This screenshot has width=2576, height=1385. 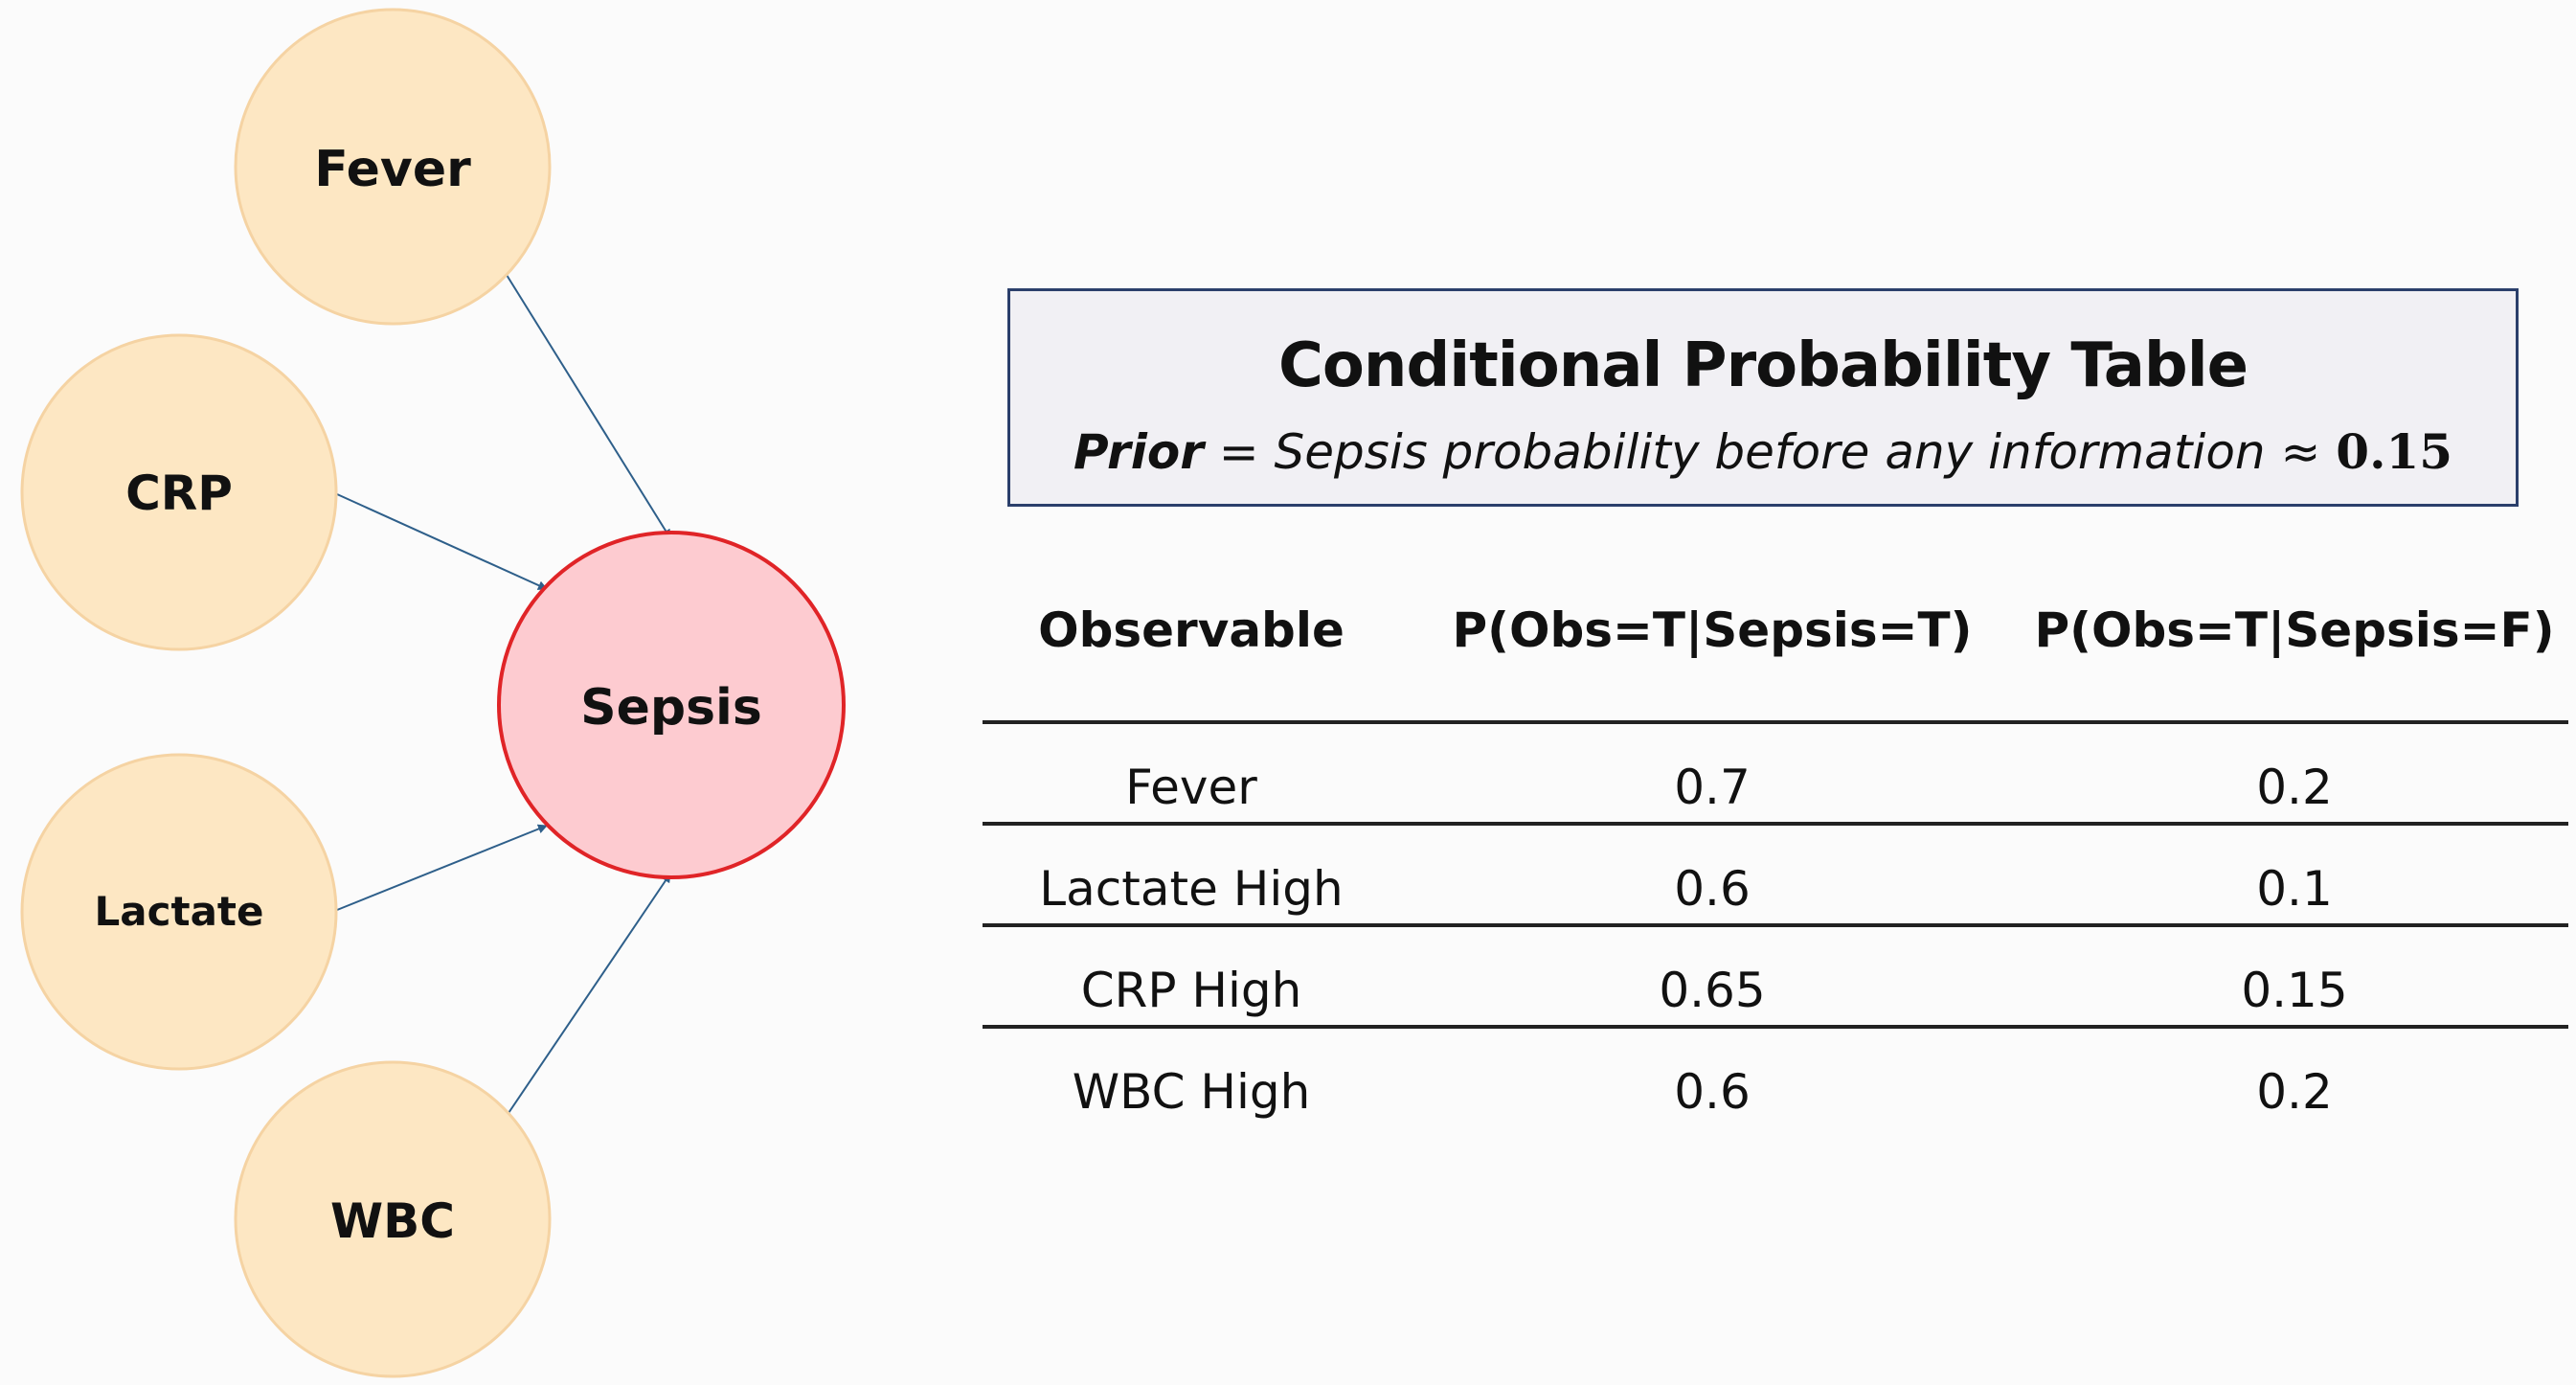 What do you see at coordinates (2294, 990) in the screenshot?
I see `row-crp-p-false: 0.15` at bounding box center [2294, 990].